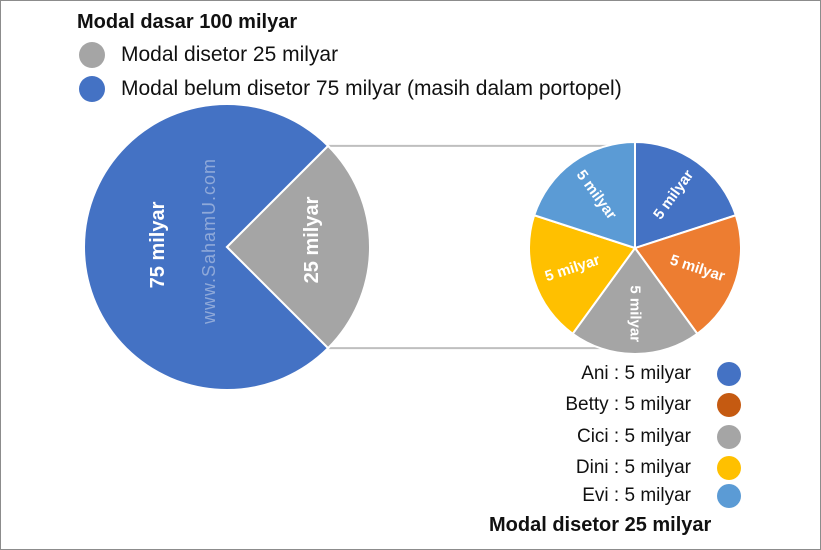  I want to click on legend-marker-modal-belum-disetor, so click(92, 89).